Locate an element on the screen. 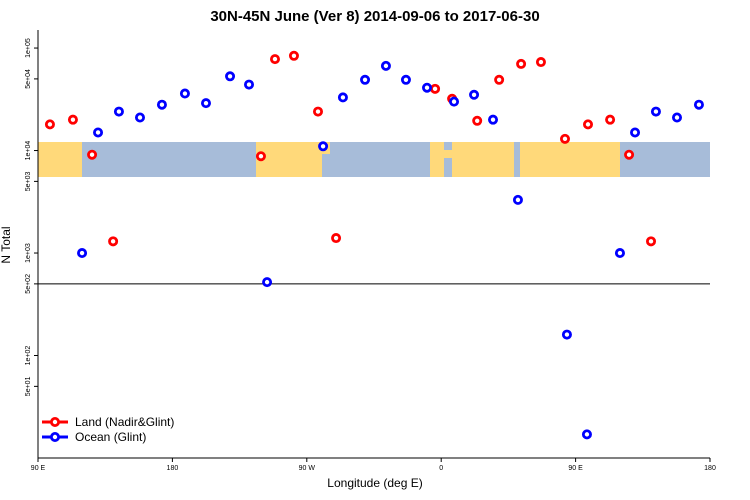 The image size is (750, 500). y-tick-label: 1e+03 is located at coordinates (28, 253).